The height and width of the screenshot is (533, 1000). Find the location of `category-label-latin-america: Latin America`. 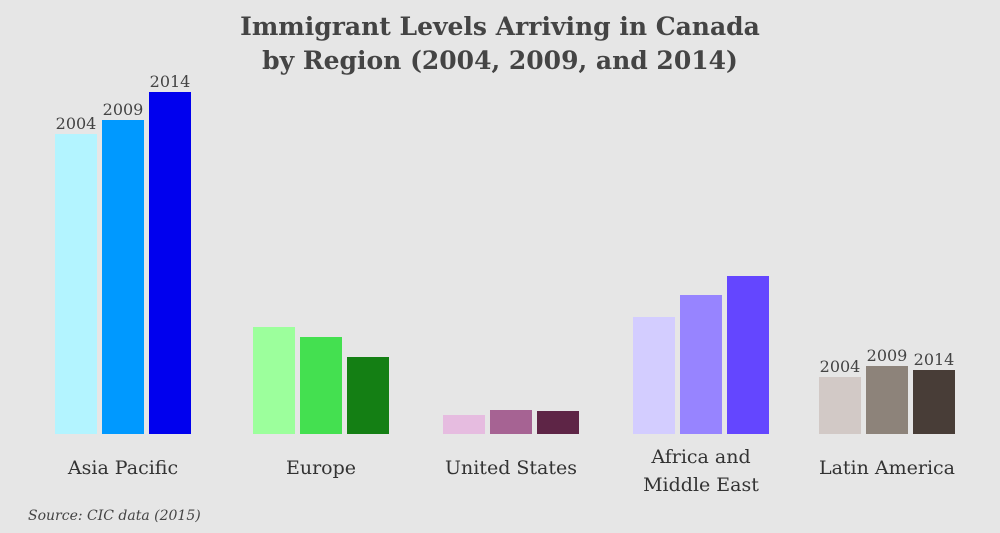

category-label-latin-america: Latin America is located at coordinates (887, 468).